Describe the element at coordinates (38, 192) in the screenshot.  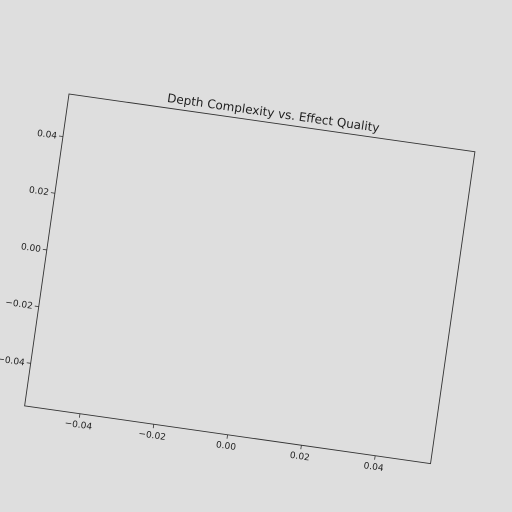
I see `y-tick-label: 0.02` at that location.